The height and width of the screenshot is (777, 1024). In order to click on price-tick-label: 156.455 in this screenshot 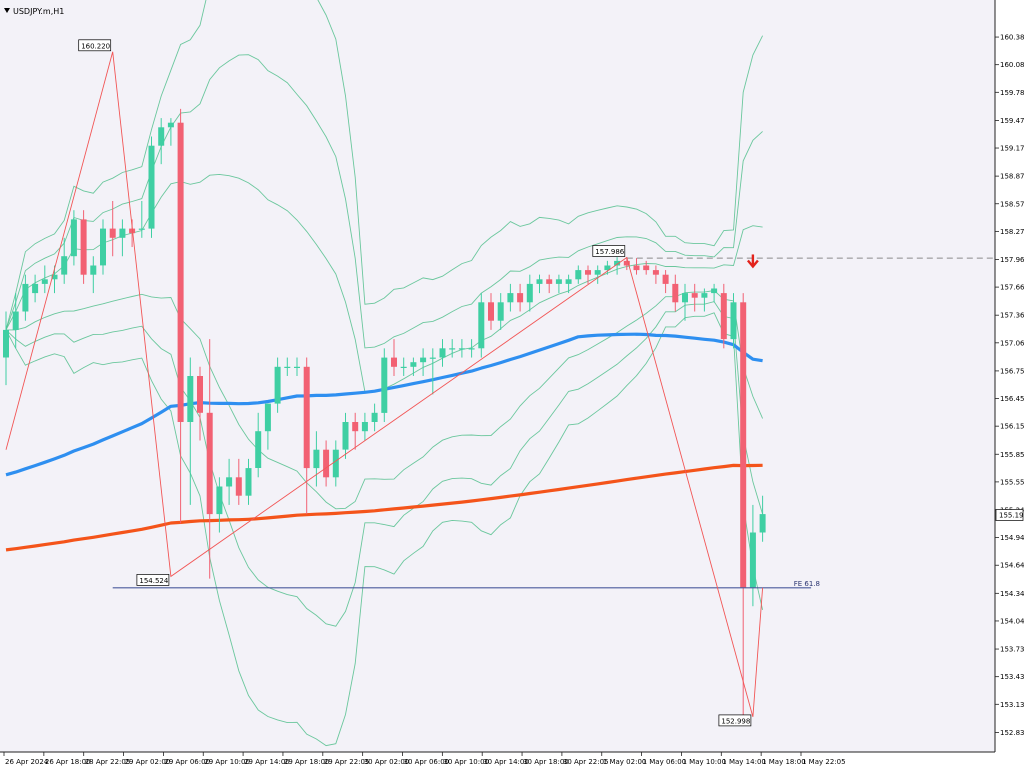, I will do `click(1012, 399)`.